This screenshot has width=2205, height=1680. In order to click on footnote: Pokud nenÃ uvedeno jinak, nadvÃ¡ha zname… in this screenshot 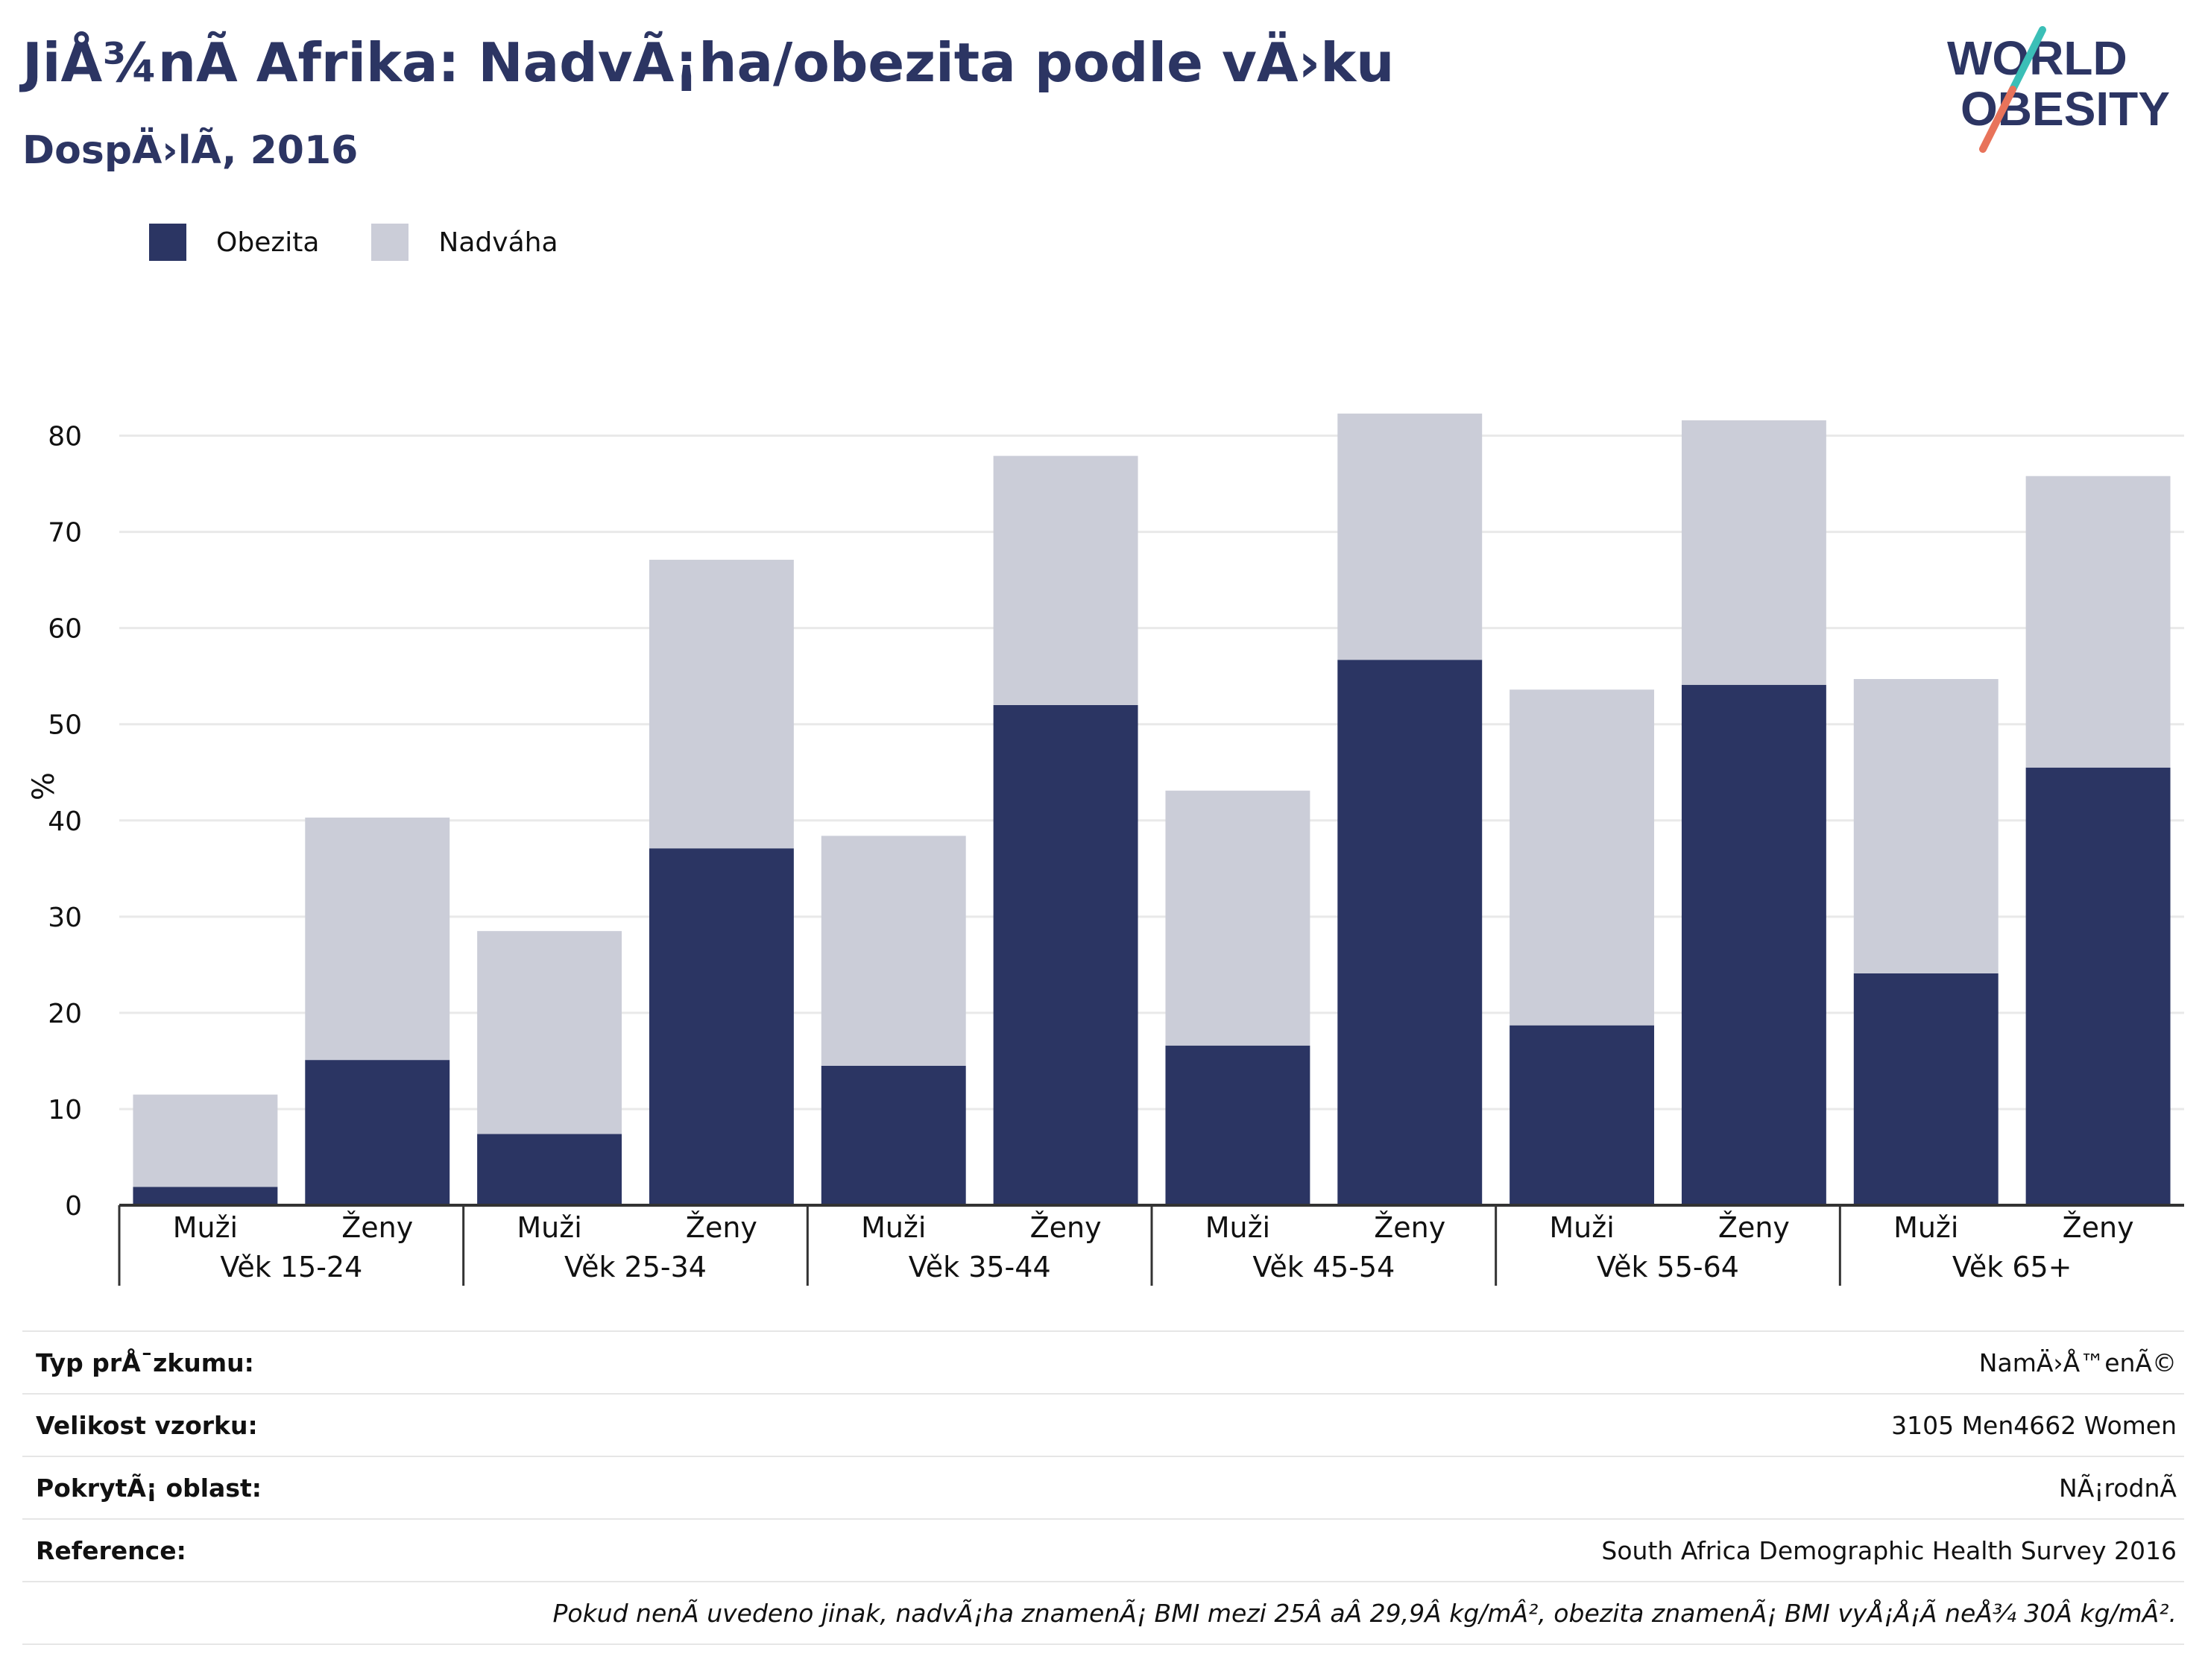, I will do `click(1103, 1613)`.